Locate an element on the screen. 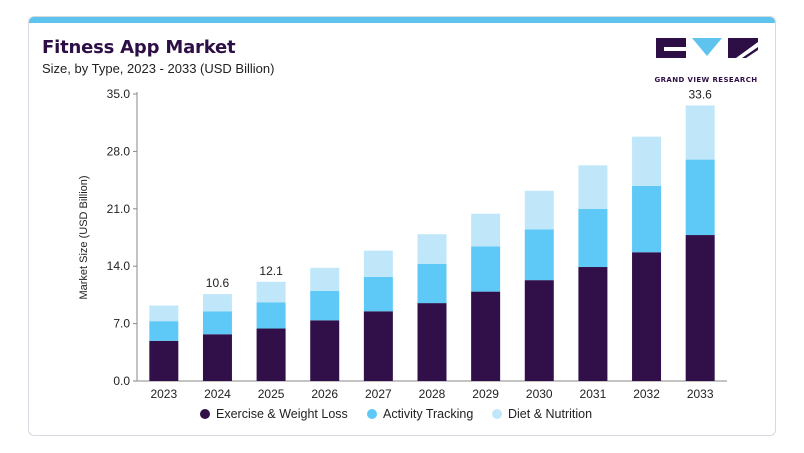  legend-entry: Activity Tracking is located at coordinates (428, 414).